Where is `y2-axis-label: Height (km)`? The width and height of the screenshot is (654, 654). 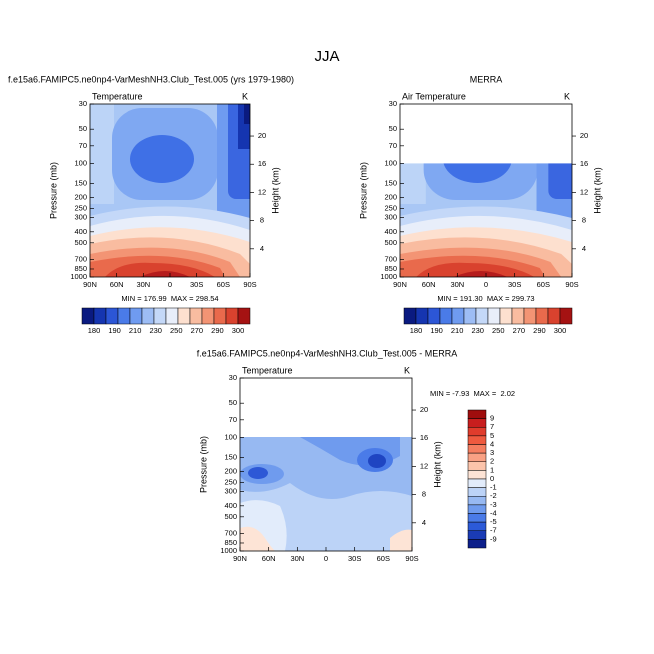
y2-axis-label: Height (km) is located at coordinates (437, 464).